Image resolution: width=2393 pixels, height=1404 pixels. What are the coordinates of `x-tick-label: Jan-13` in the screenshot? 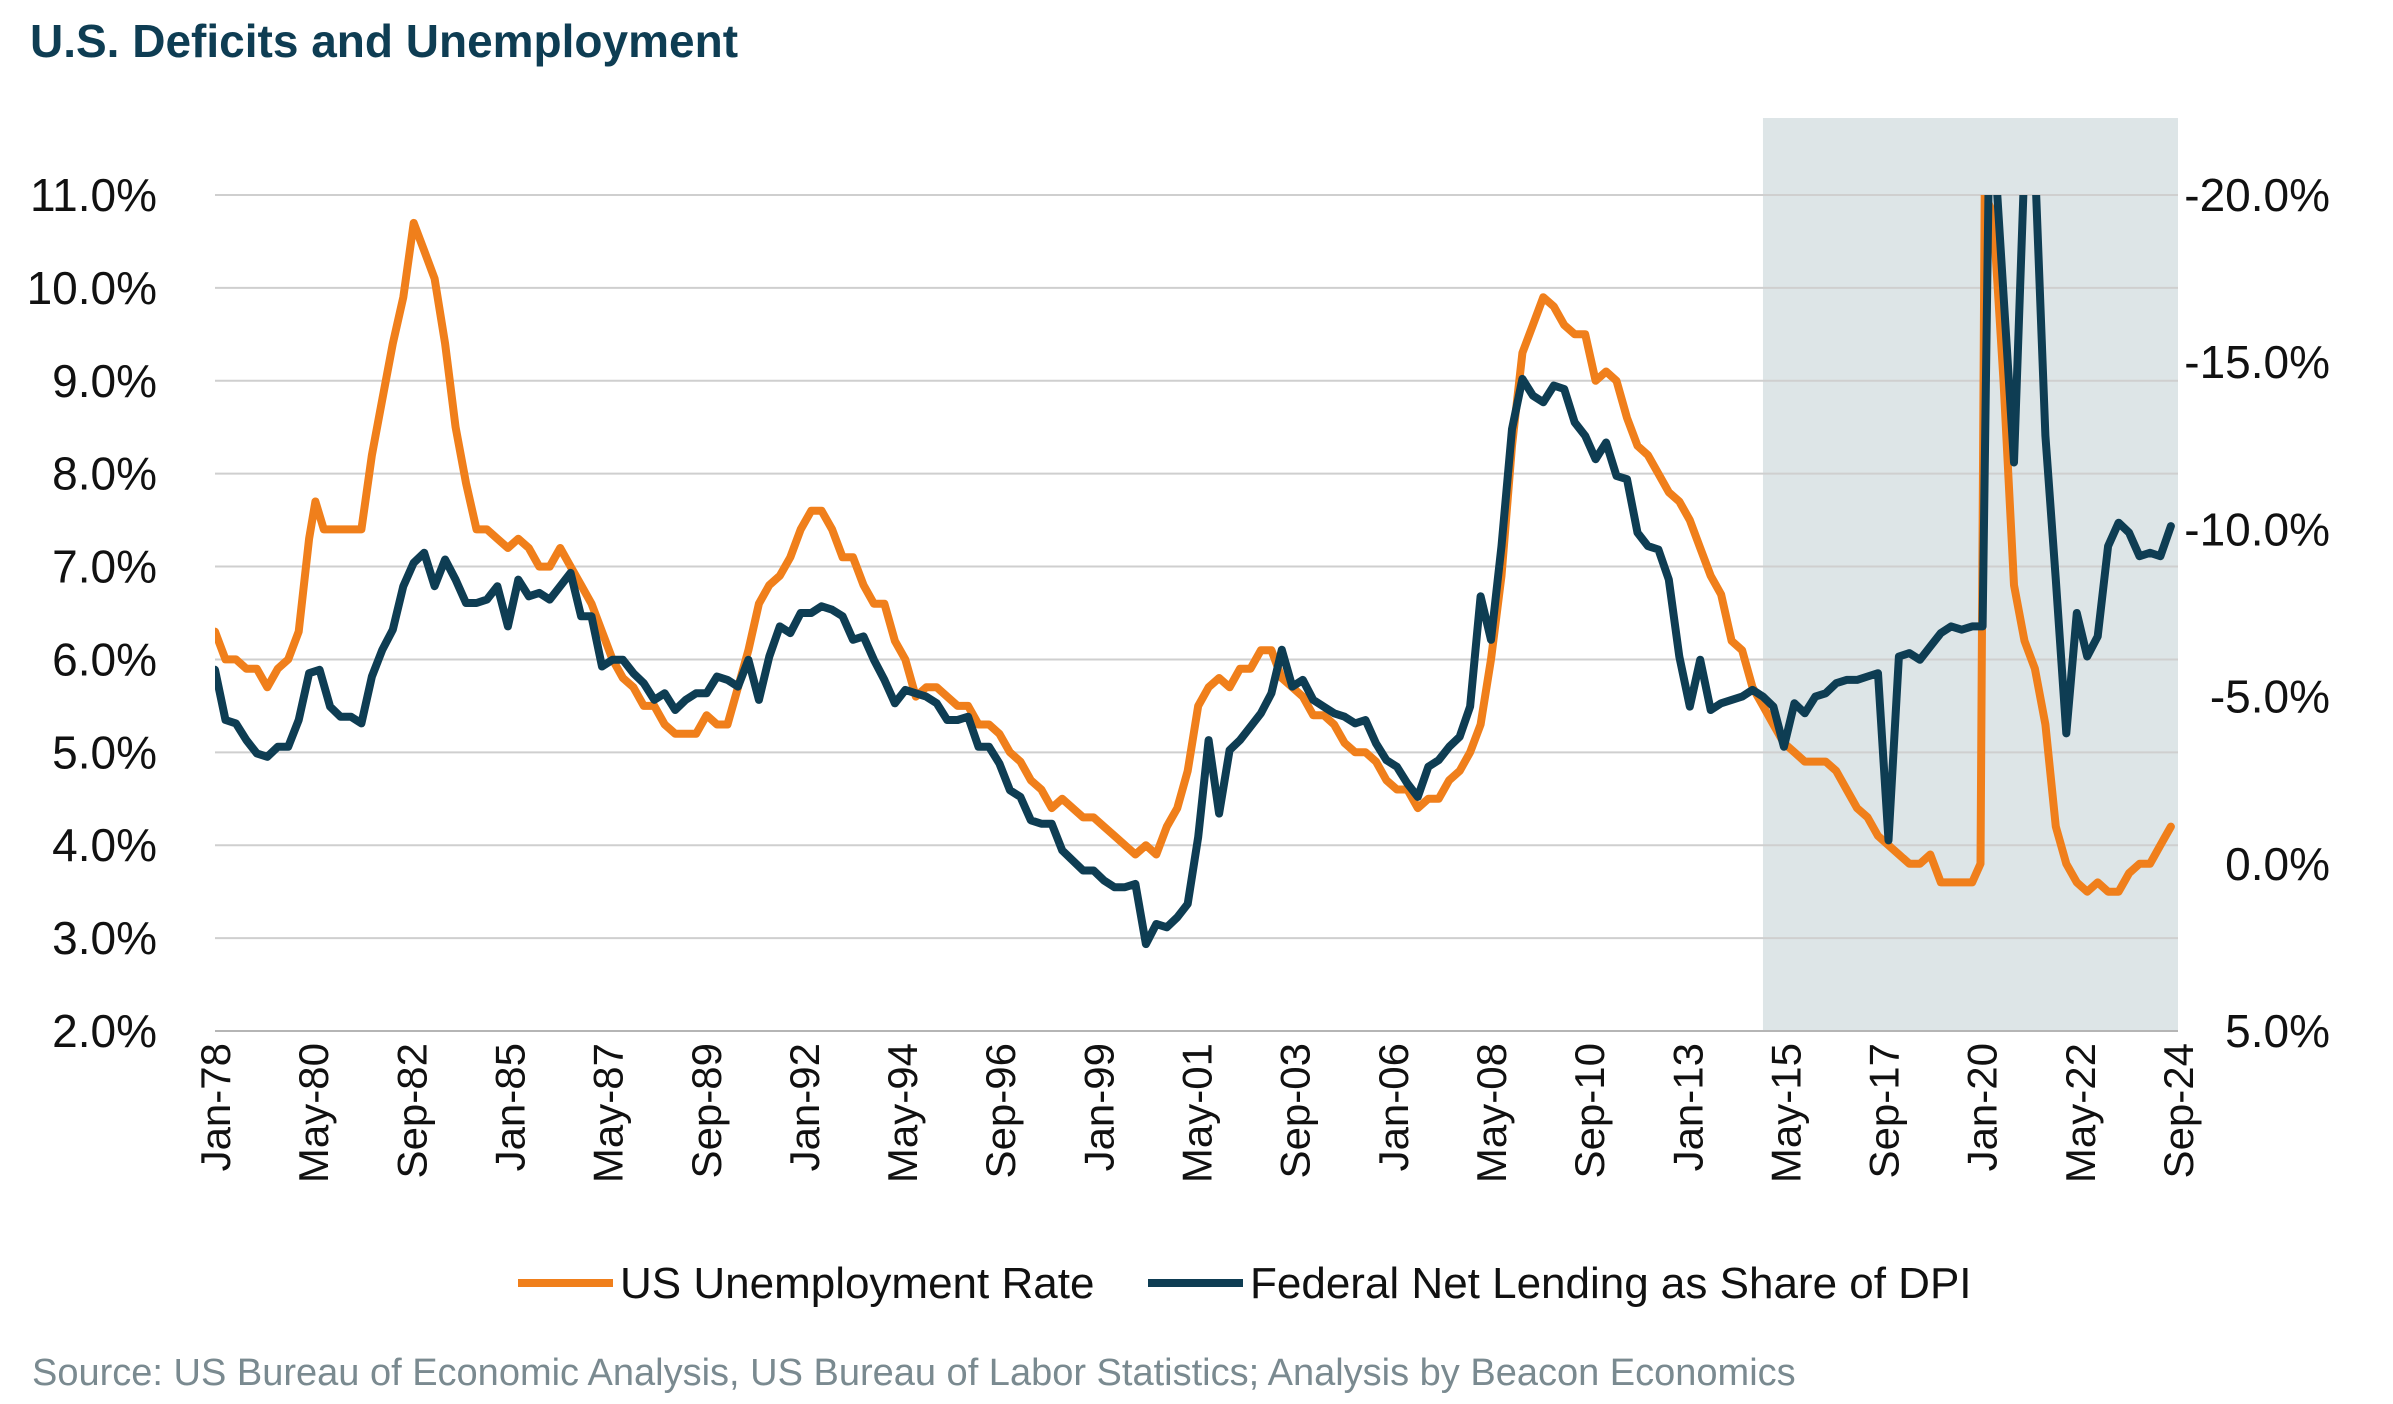 It's located at (1687, 1107).